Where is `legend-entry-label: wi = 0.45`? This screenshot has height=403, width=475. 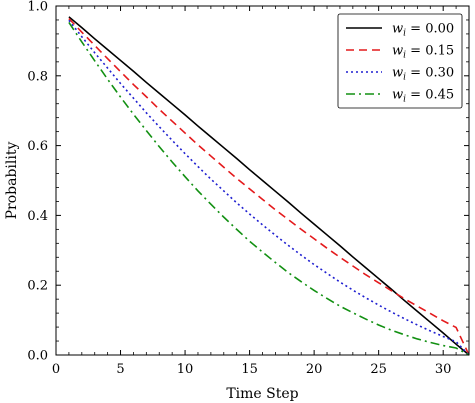 legend-entry-label: wi = 0.45 is located at coordinates (423, 96).